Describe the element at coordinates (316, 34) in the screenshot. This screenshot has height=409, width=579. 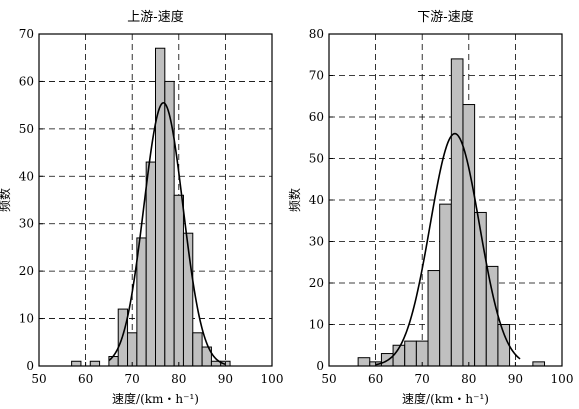
I see `y-tick-label: 80` at that location.